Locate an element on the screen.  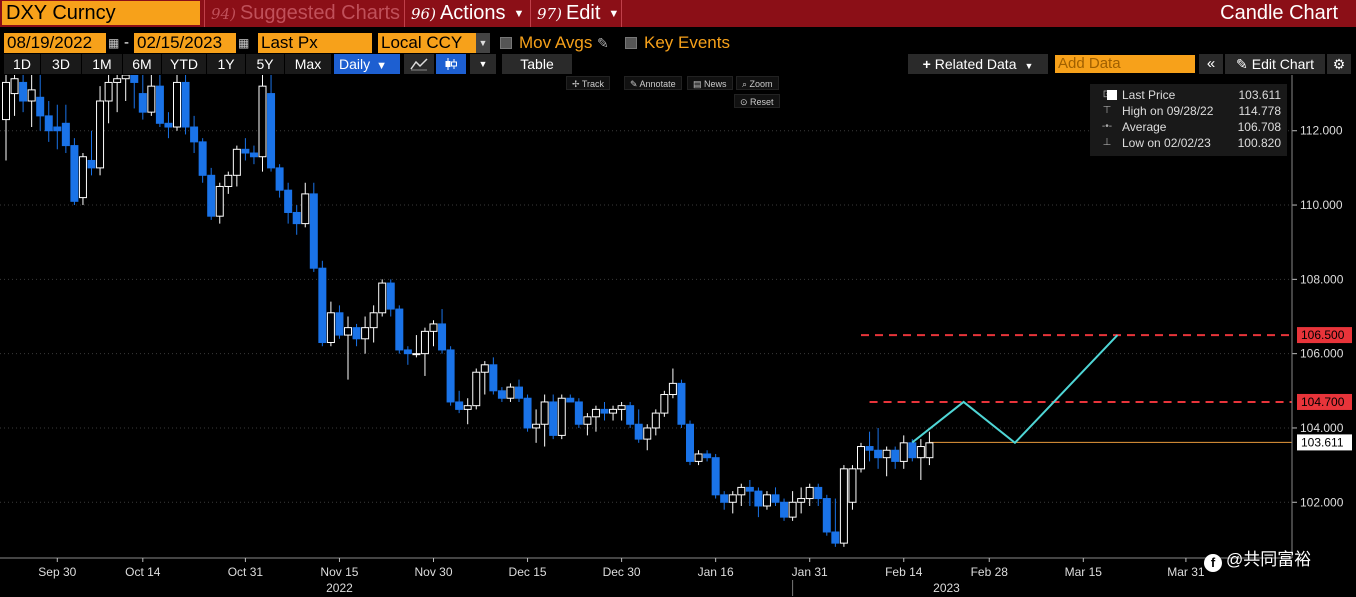
currency-dropdown-icon: ▼ is located at coordinates (483, 43).